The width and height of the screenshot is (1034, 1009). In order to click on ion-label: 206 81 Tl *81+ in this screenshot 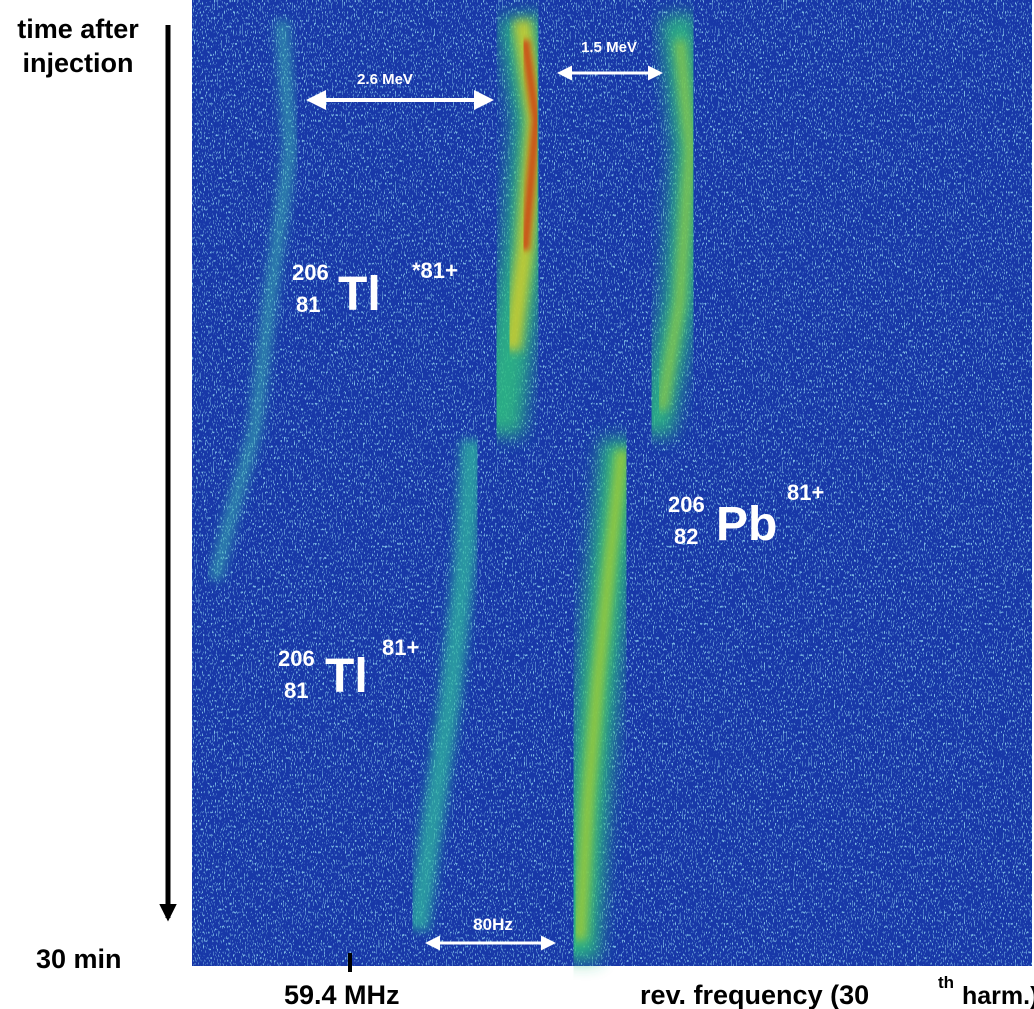, I will do `click(375, 289)`.